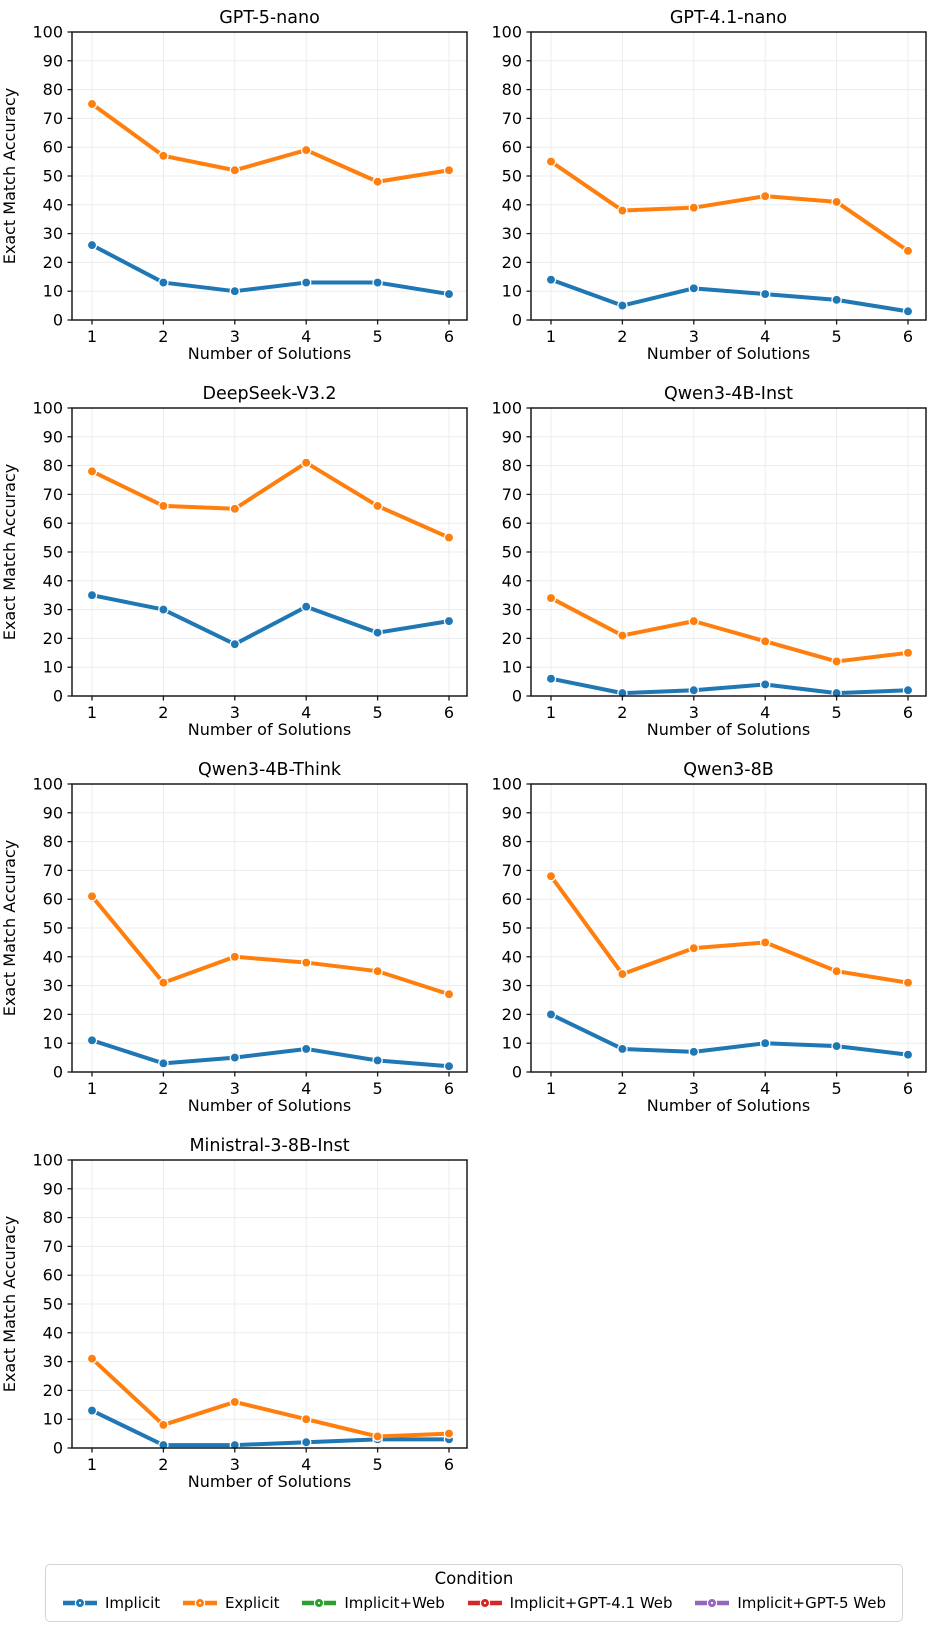  I want to click on legend-entry-label: Implicit+Web, so click(394, 1602).